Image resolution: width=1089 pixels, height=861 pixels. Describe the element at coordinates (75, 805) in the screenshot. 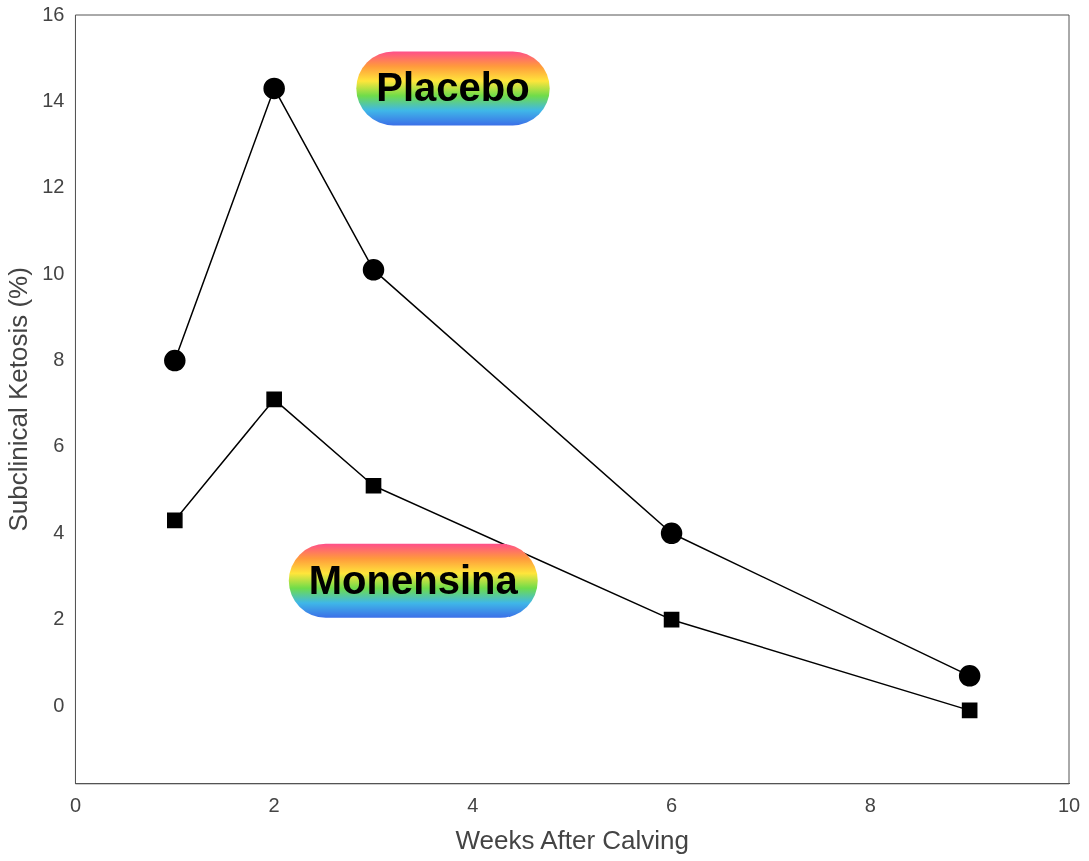

I see `x-tick-label: 0` at that location.